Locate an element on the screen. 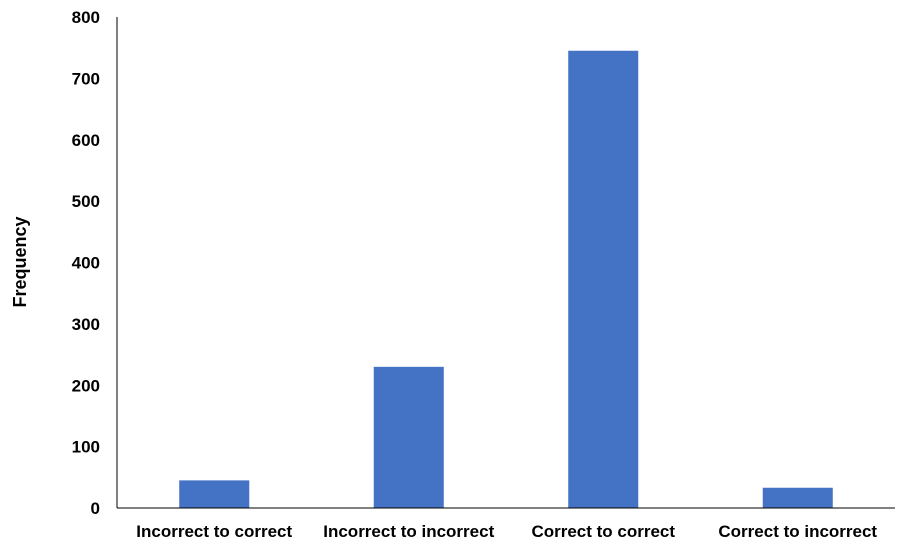 The width and height of the screenshot is (905, 550). y-tick-label: 300 is located at coordinates (86, 324).